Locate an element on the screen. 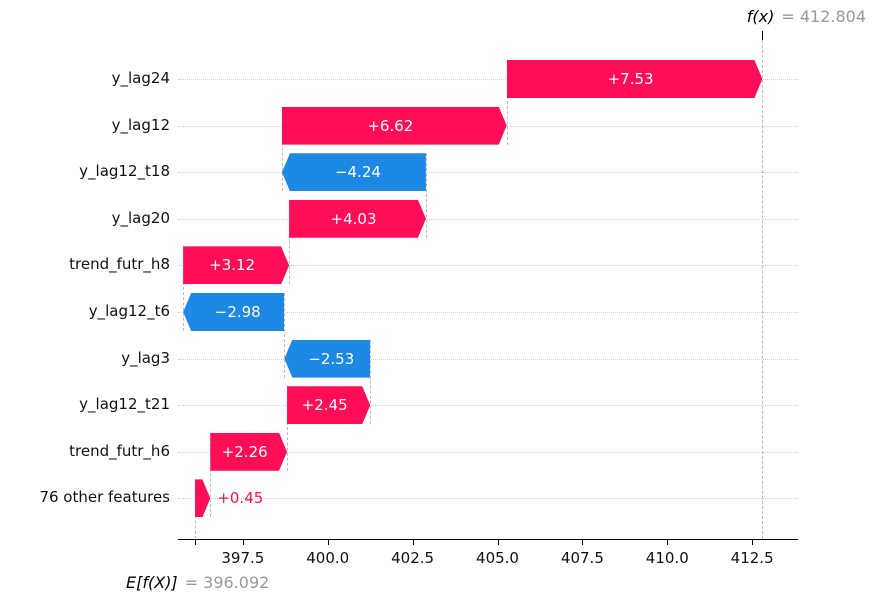  feature-label: 76 other features is located at coordinates (104, 497).